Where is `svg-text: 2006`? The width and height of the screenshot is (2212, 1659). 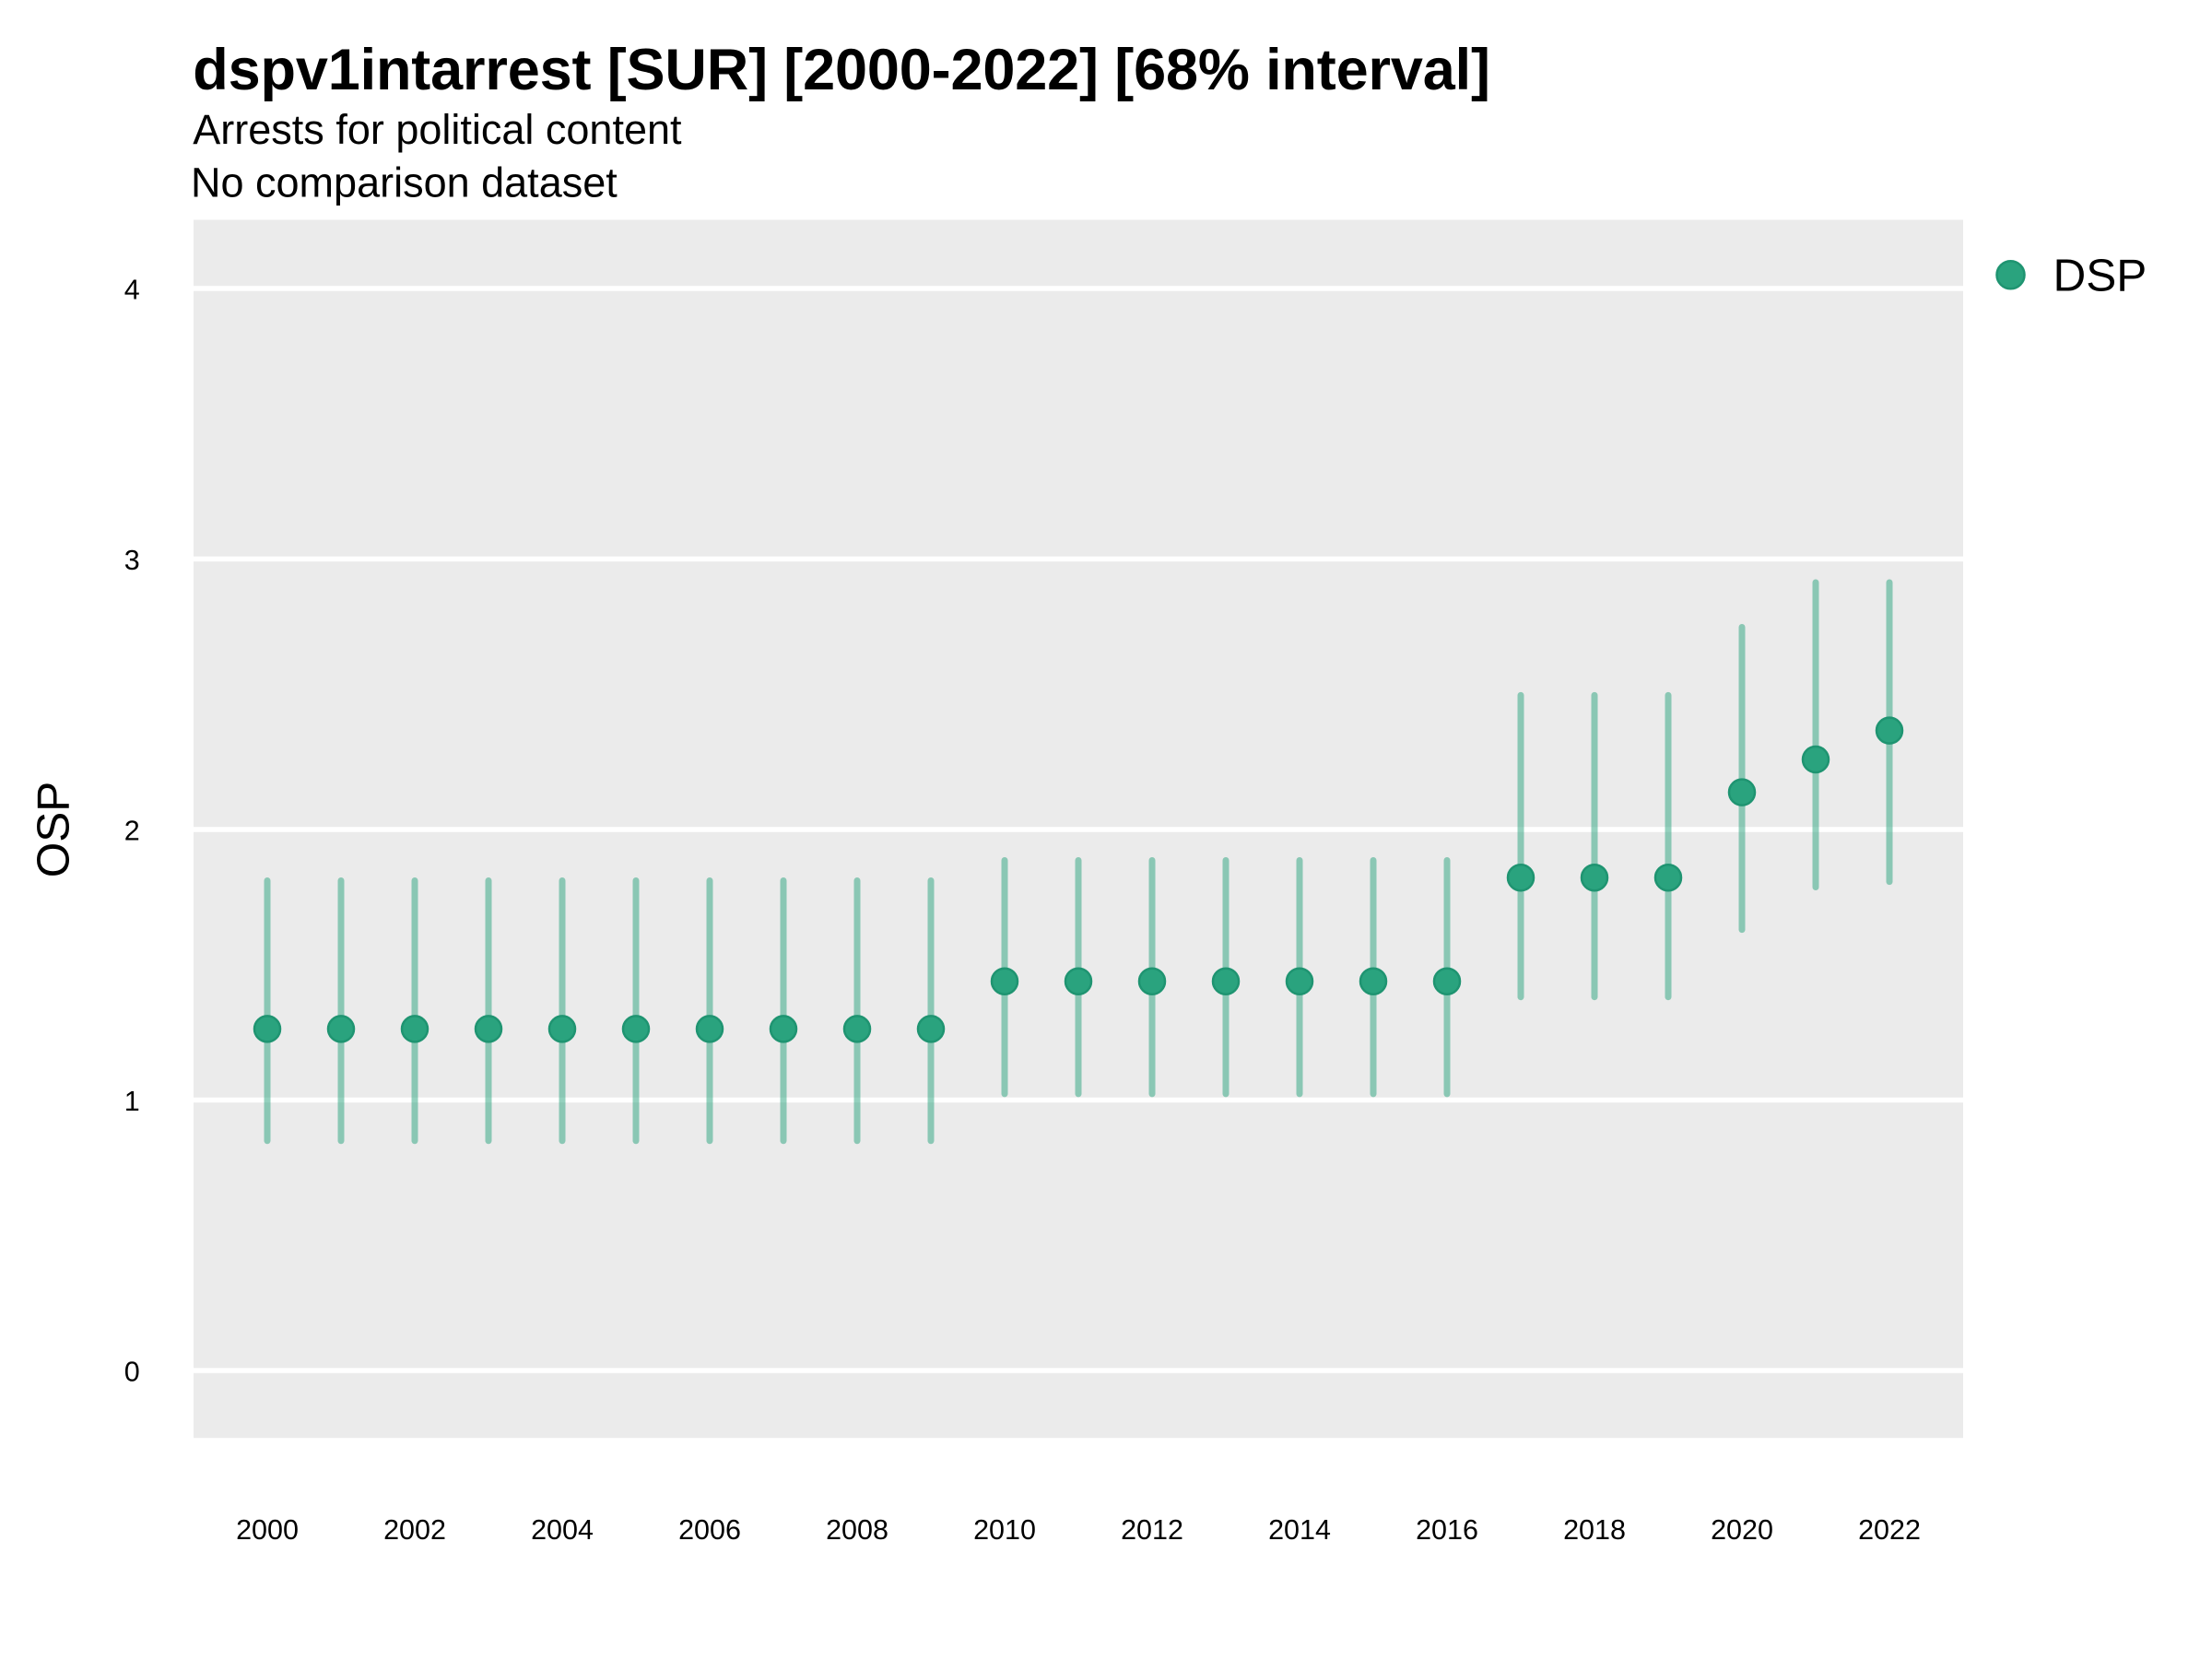
svg-text: 2006 is located at coordinates (709, 1530).